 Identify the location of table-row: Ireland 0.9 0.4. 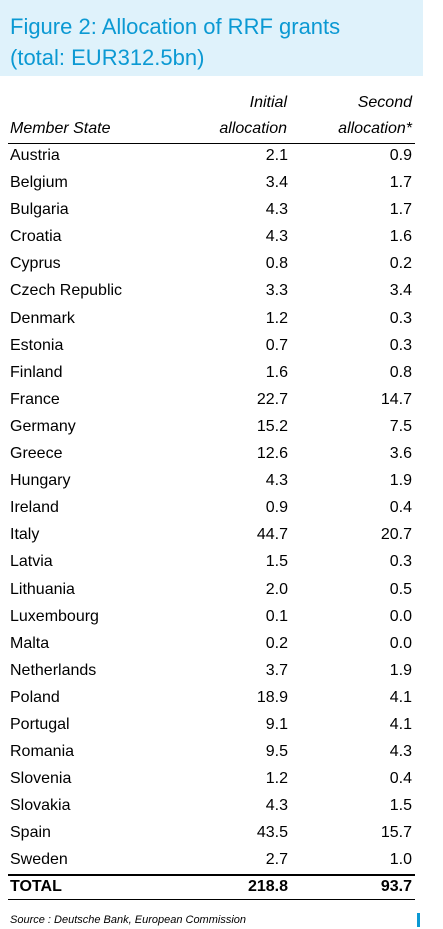
(221, 509).